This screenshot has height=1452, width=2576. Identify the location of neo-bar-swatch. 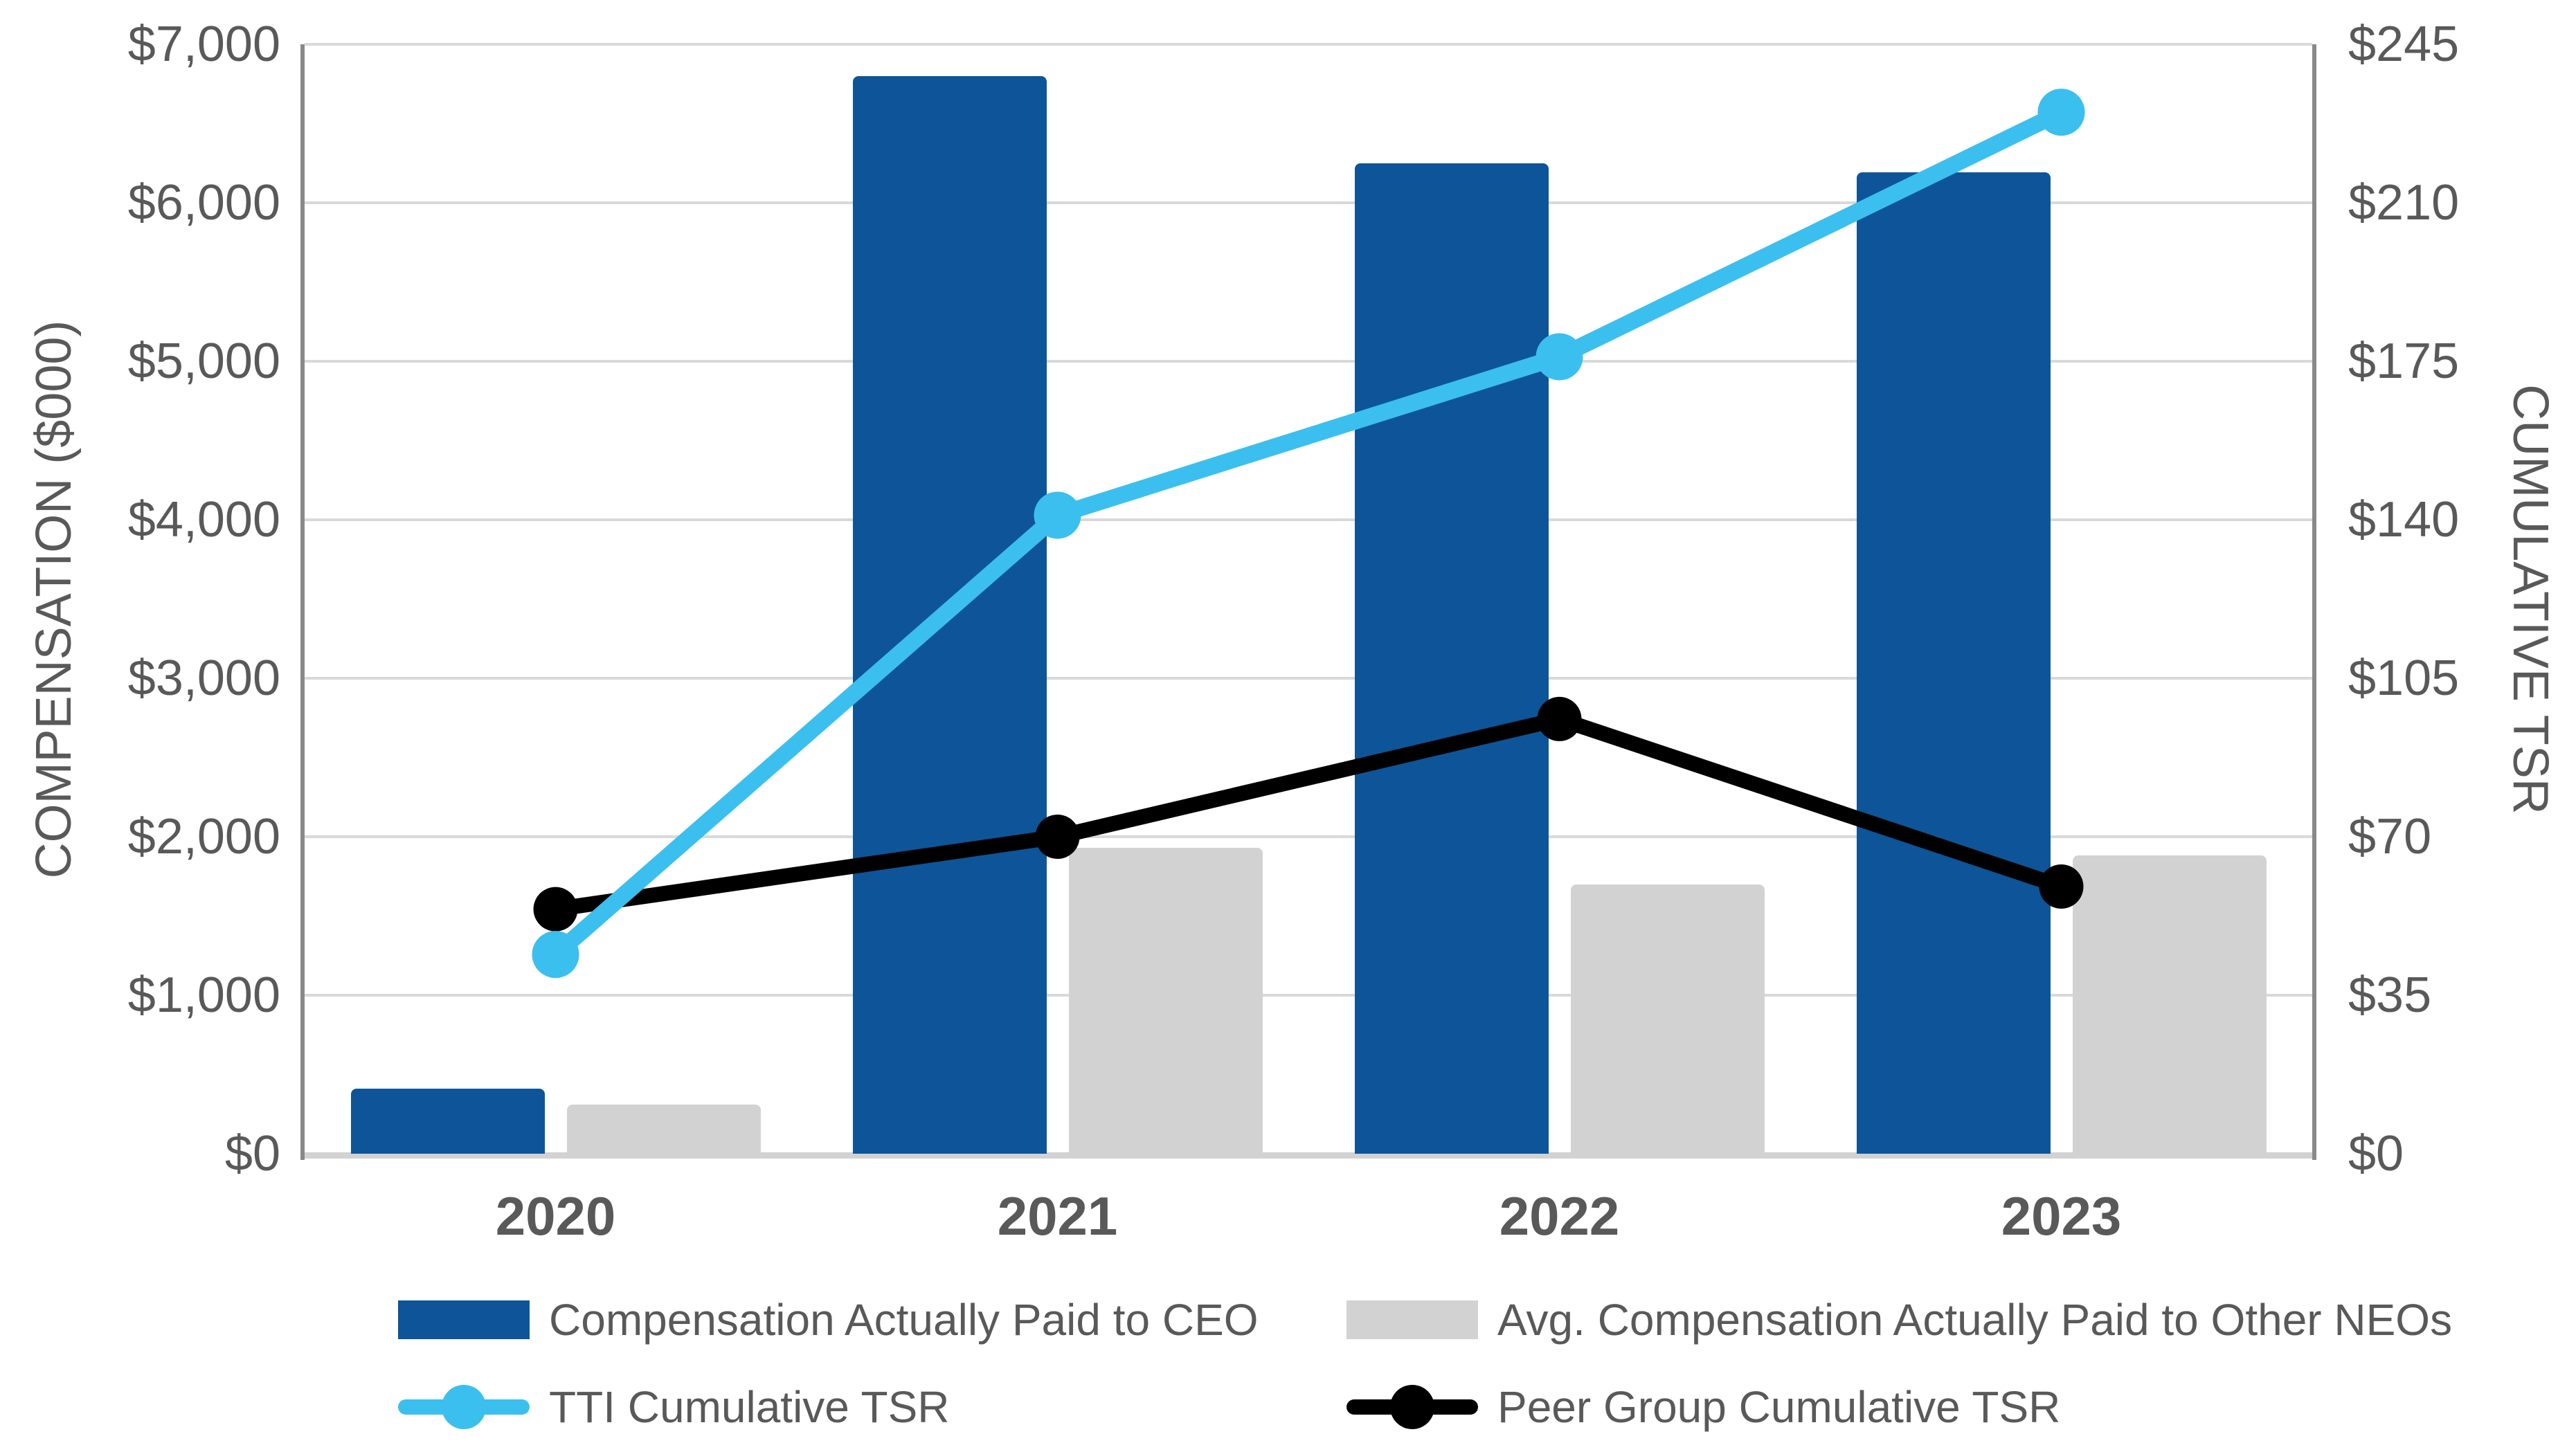
(1412, 1319).